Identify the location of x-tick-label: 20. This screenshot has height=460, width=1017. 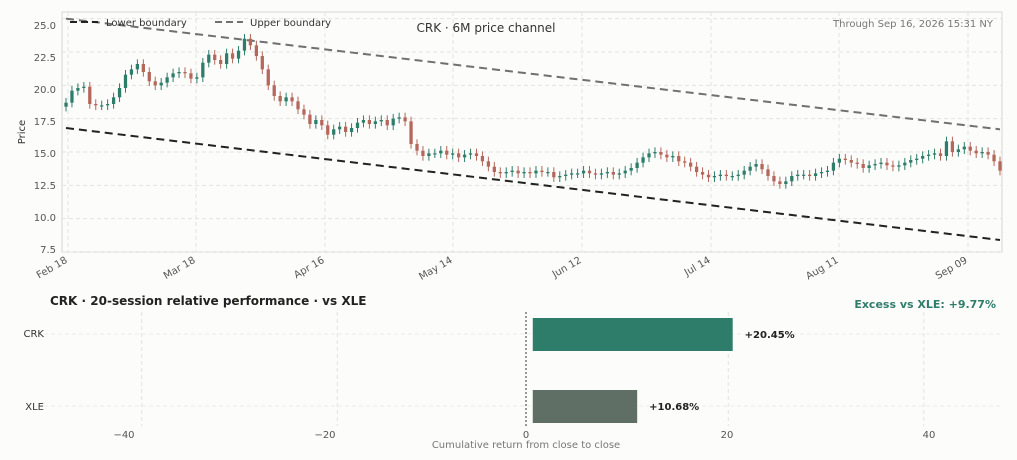
(727, 435).